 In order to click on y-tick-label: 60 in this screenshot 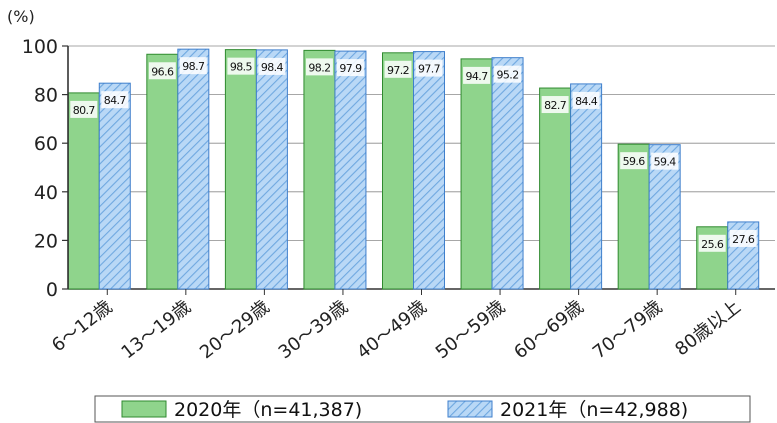, I will do `click(46, 144)`.